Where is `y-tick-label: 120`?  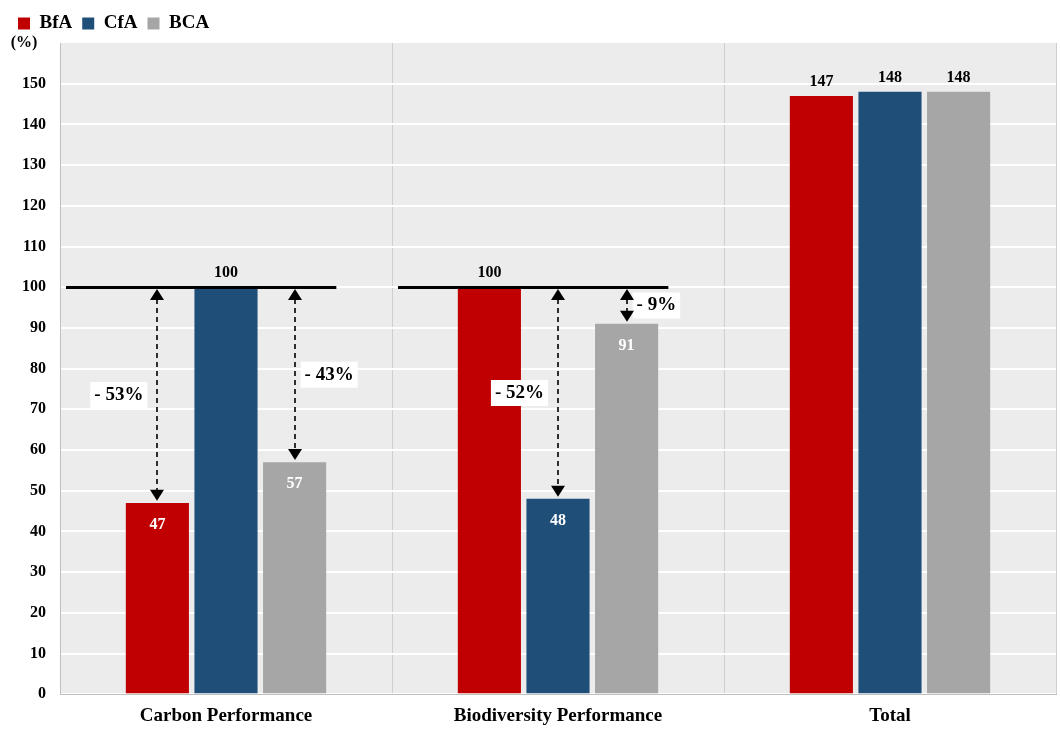
y-tick-label: 120 is located at coordinates (34, 204).